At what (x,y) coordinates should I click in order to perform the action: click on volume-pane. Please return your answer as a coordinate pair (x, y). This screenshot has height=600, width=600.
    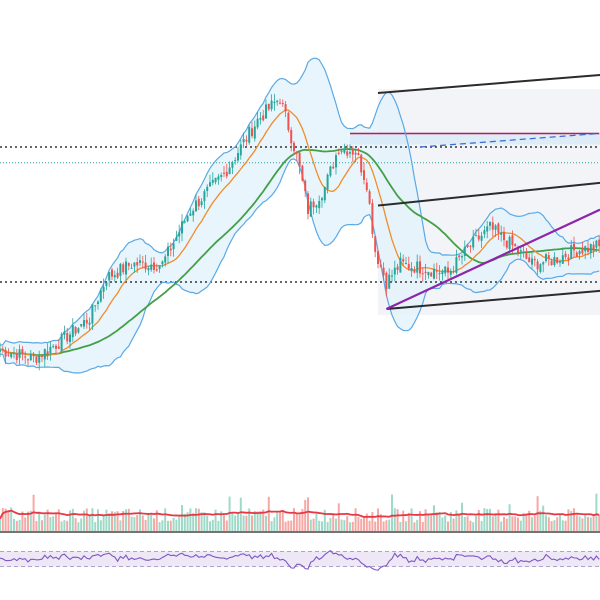
    Looking at the image, I should click on (300, 512).